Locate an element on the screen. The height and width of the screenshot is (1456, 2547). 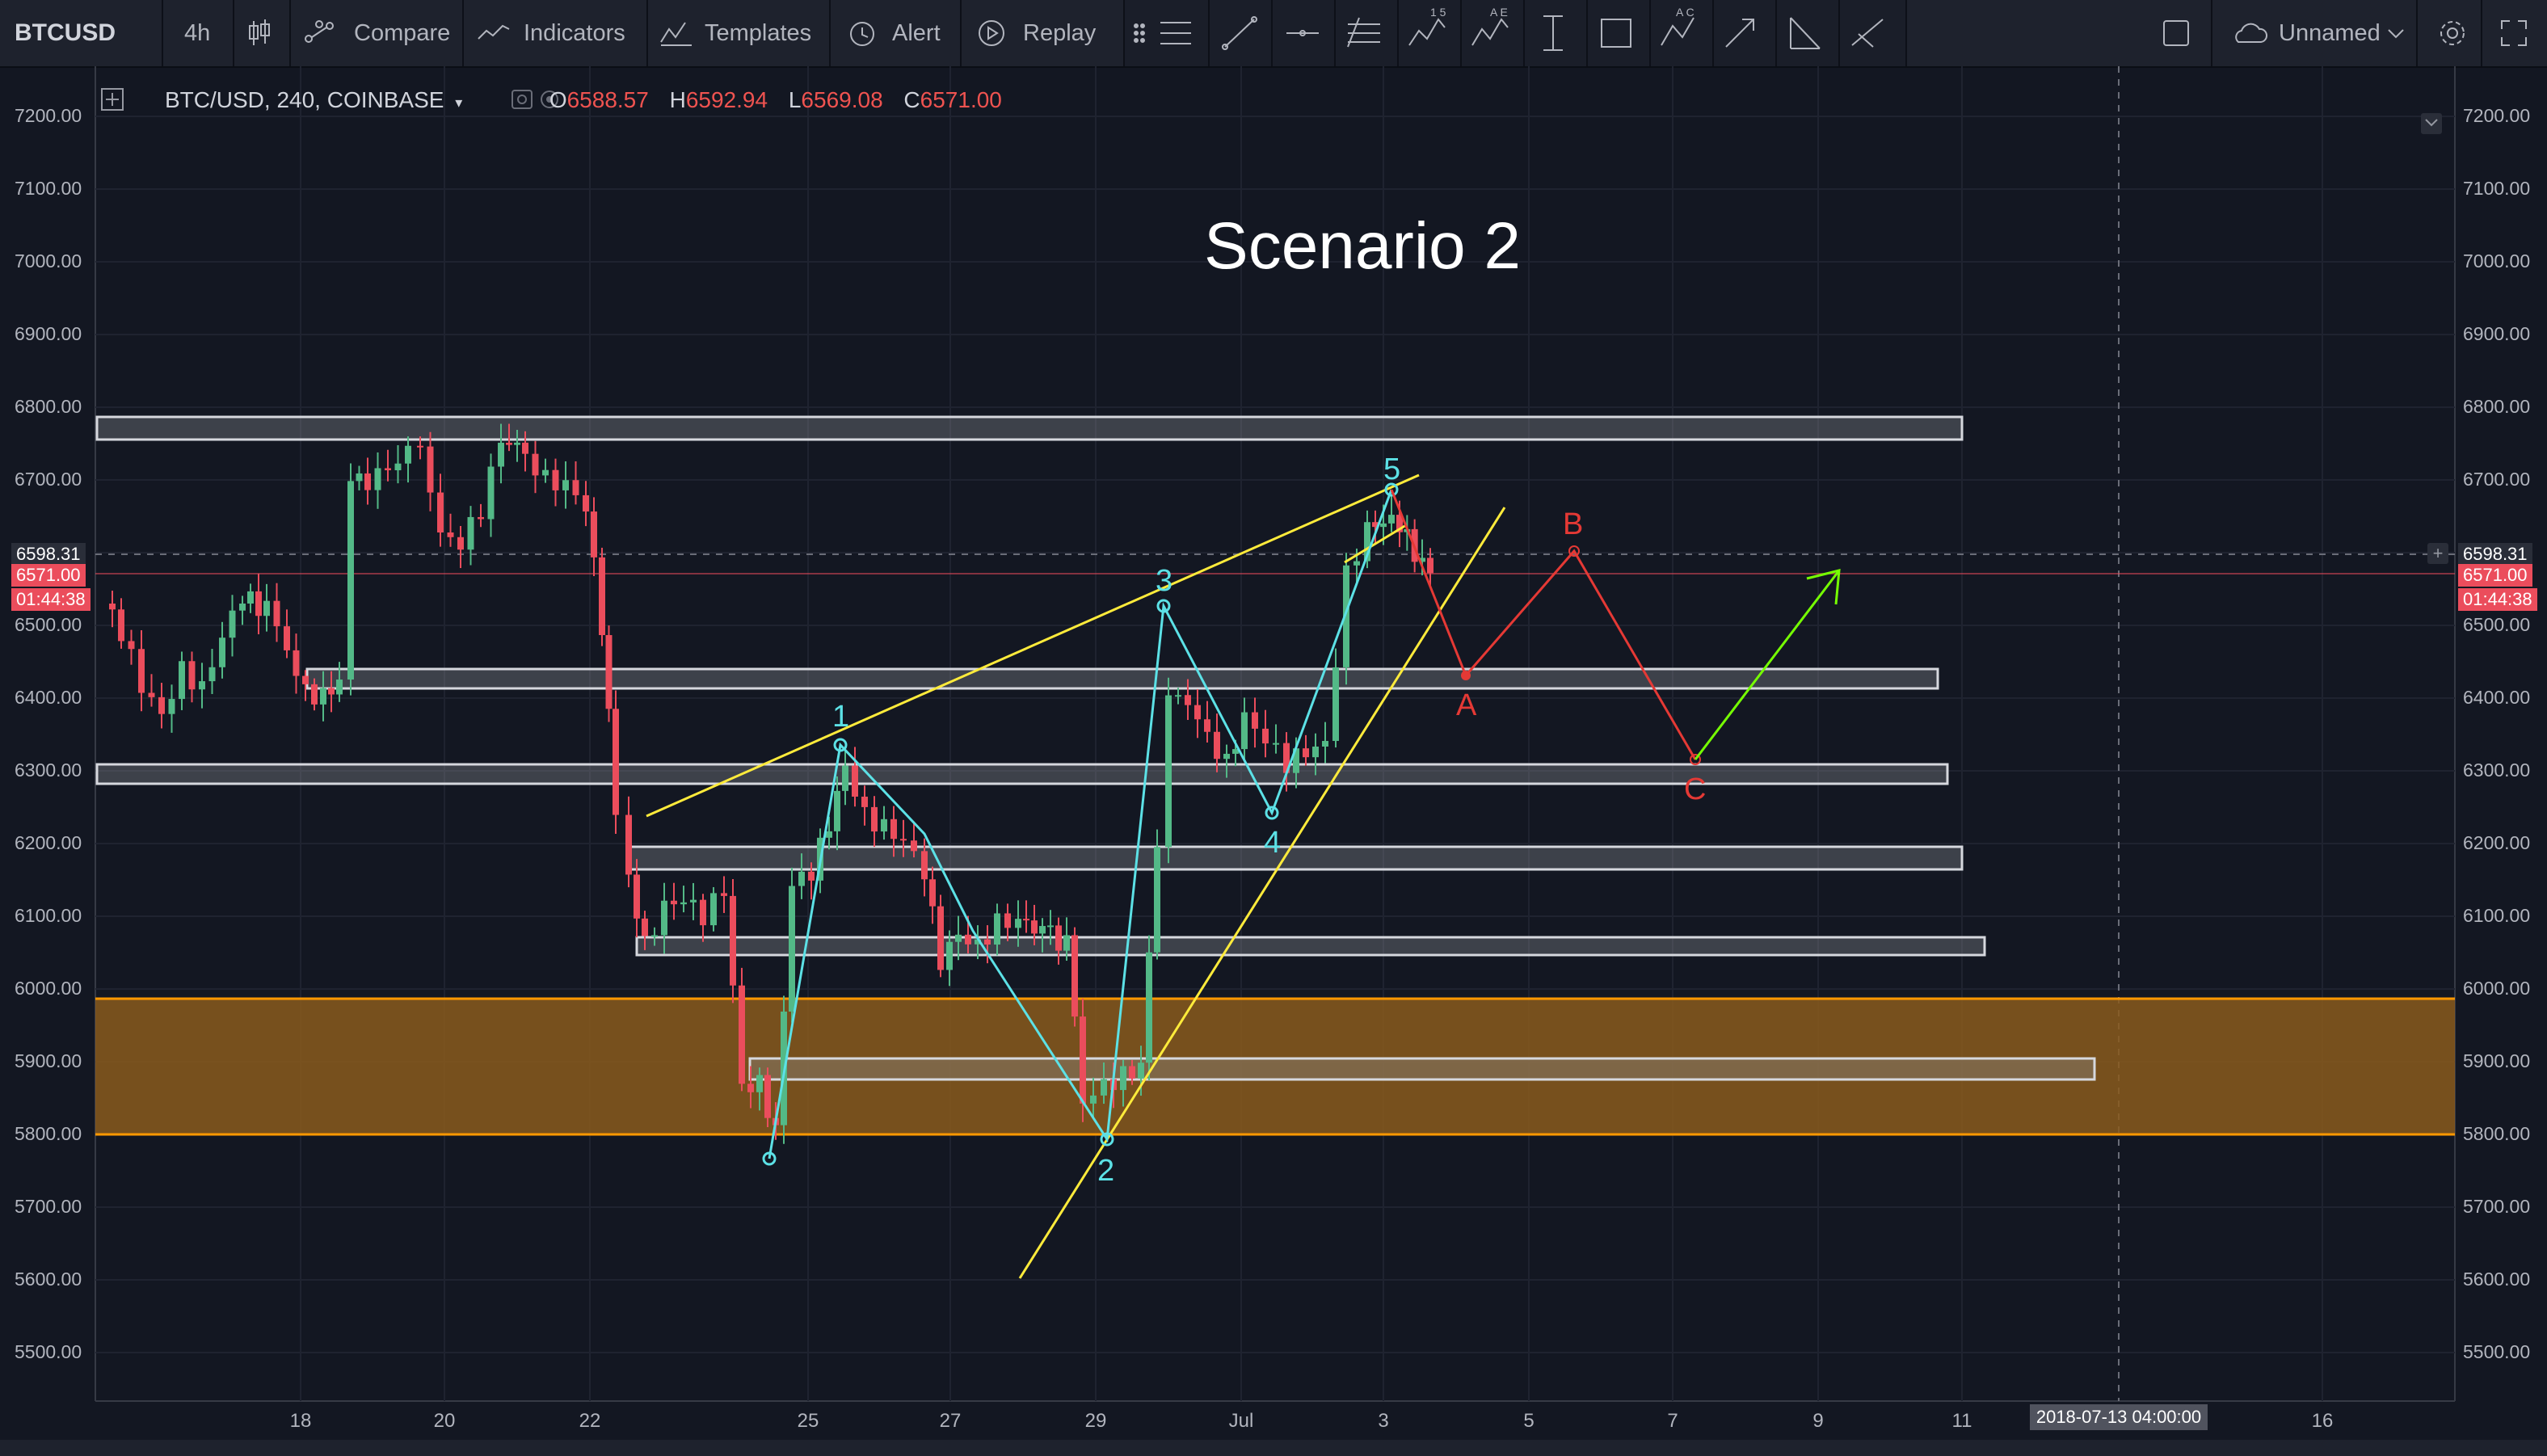
price-axis-label: 6400.00 is located at coordinates (2497, 698).